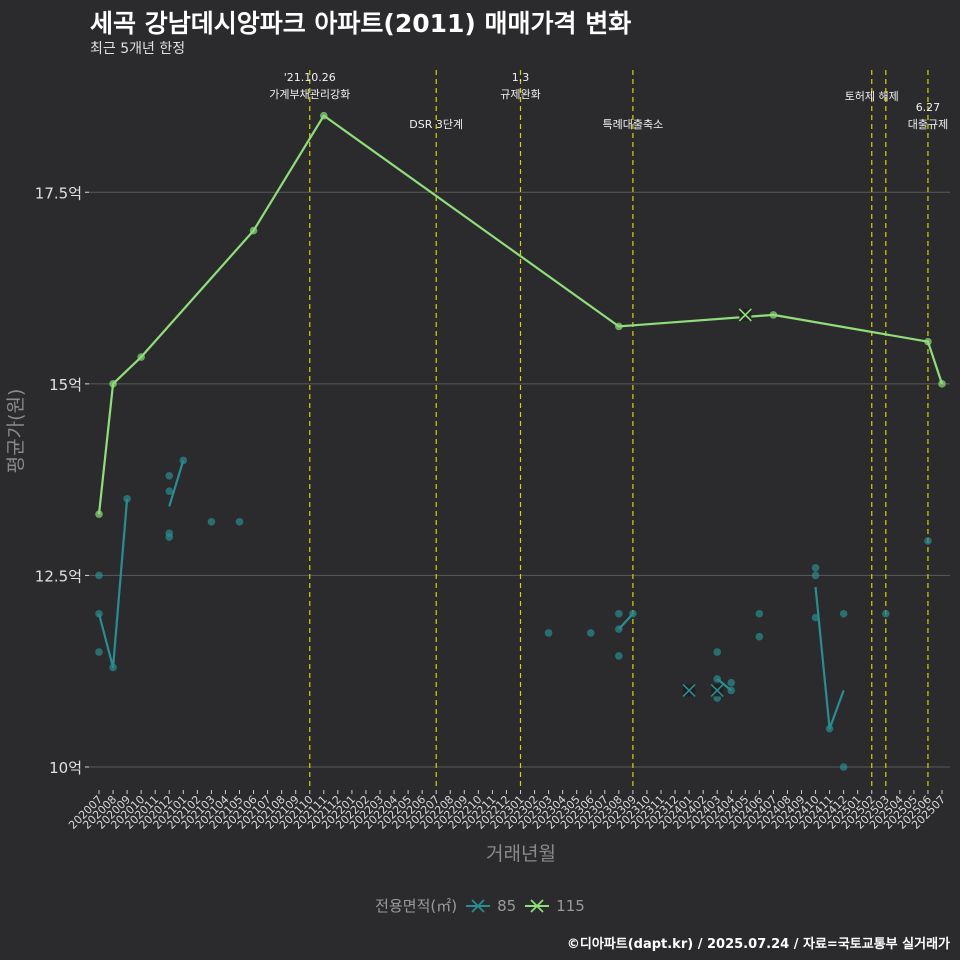 The width and height of the screenshot is (960, 960). What do you see at coordinates (16, 431) in the screenshot?
I see `y-axis-title: 평균가(원)` at bounding box center [16, 431].